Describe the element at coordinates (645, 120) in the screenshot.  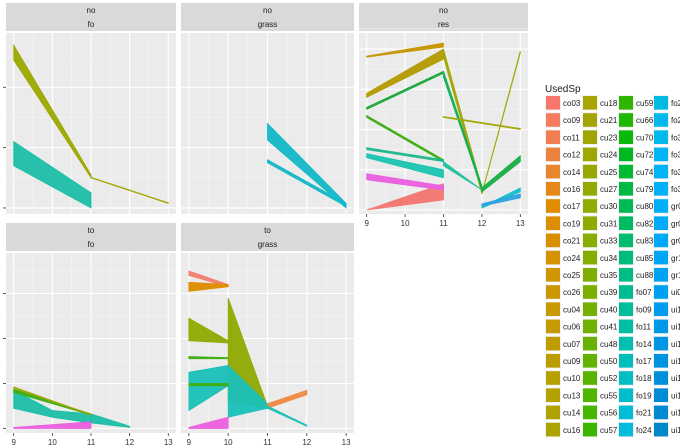
I see `legend-label: cu66` at that location.